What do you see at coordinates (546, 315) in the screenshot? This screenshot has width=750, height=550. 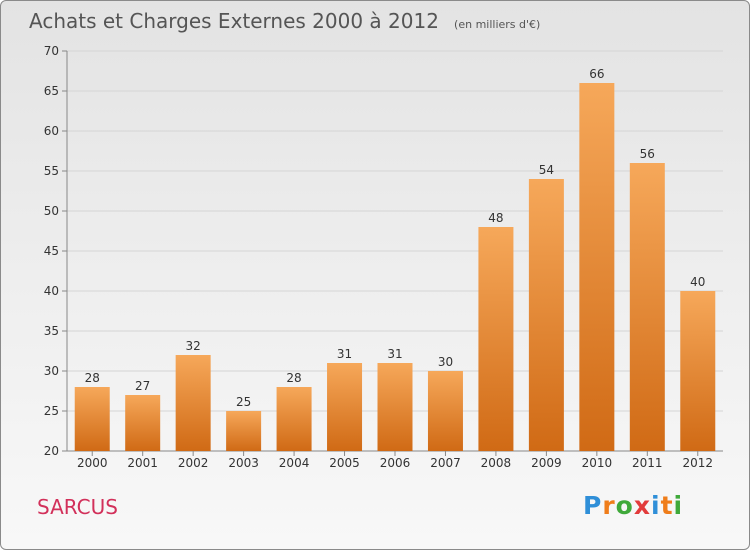 I see `bar-2009` at bounding box center [546, 315].